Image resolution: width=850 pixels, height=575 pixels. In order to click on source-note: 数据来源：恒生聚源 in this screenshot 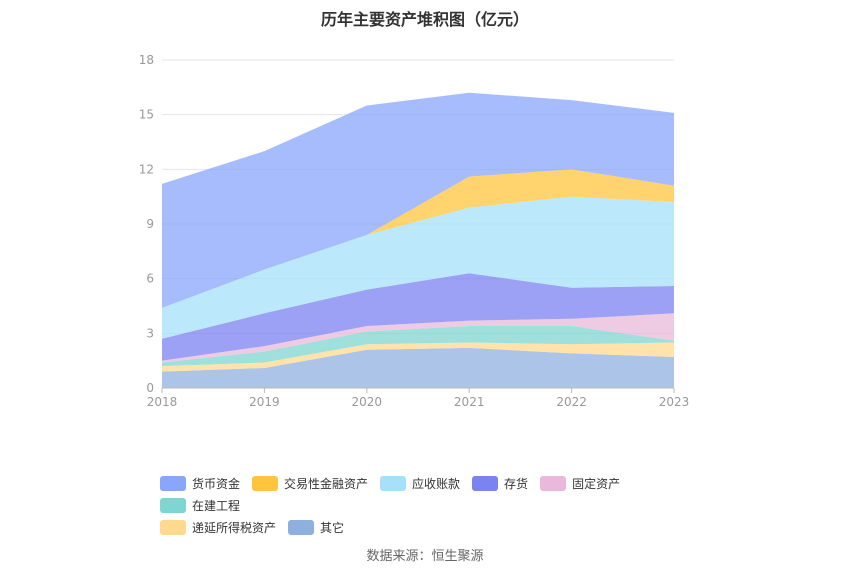, I will do `click(425, 556)`.